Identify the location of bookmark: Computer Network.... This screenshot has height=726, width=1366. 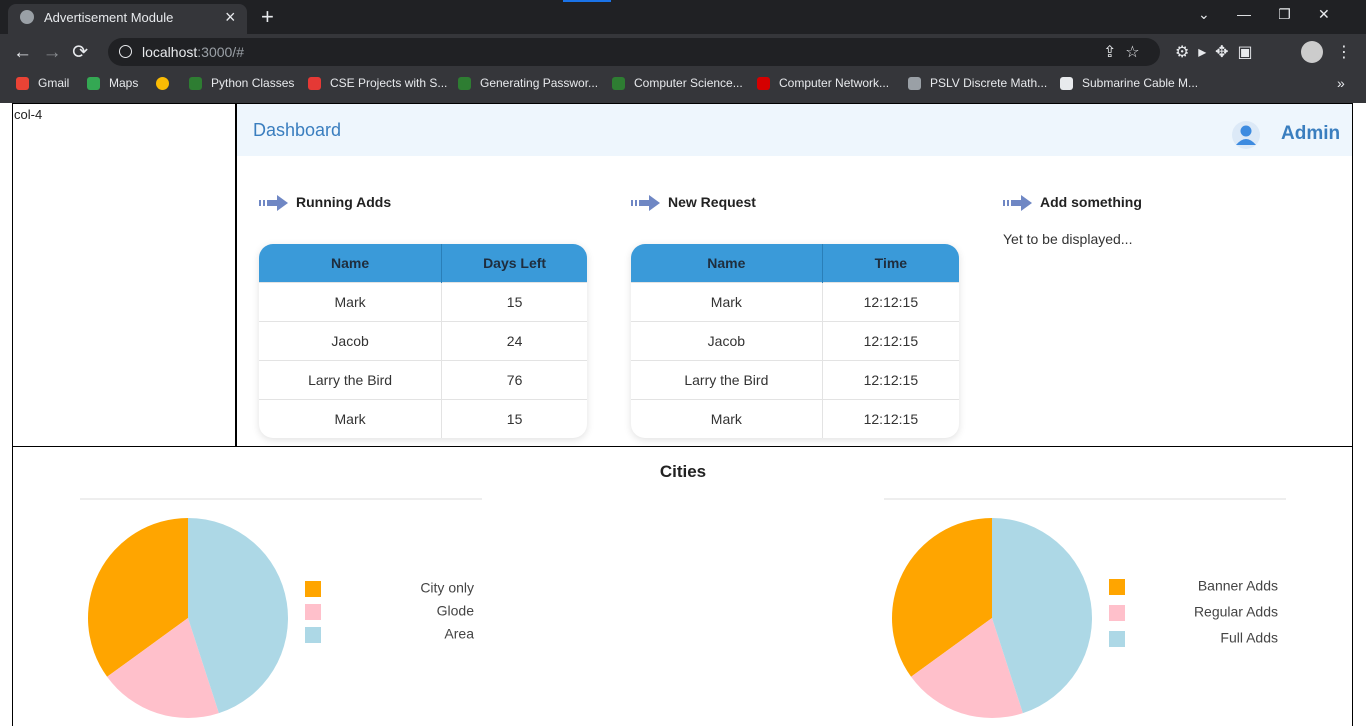
(834, 83).